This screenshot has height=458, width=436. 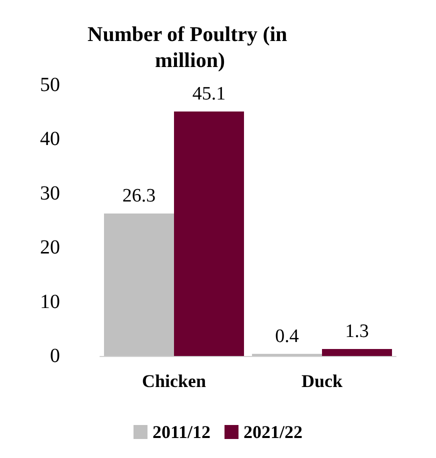 What do you see at coordinates (209, 94) in the screenshot?
I see `data-label: 45.1` at bounding box center [209, 94].